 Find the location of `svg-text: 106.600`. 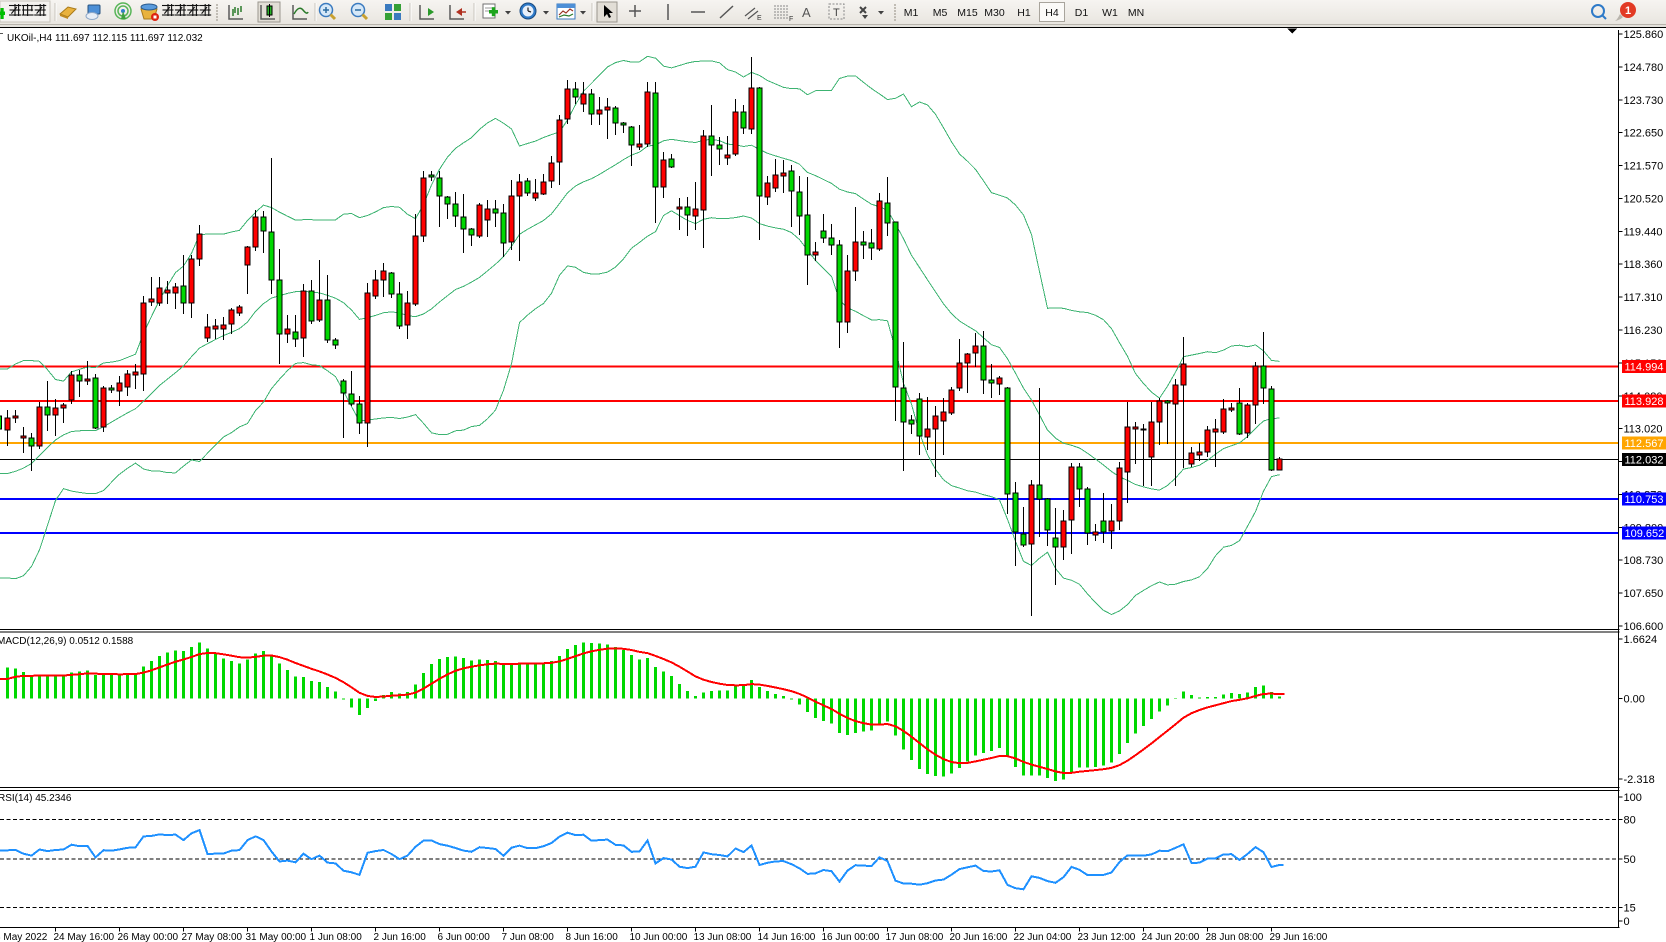

svg-text: 106.600 is located at coordinates (1644, 627).